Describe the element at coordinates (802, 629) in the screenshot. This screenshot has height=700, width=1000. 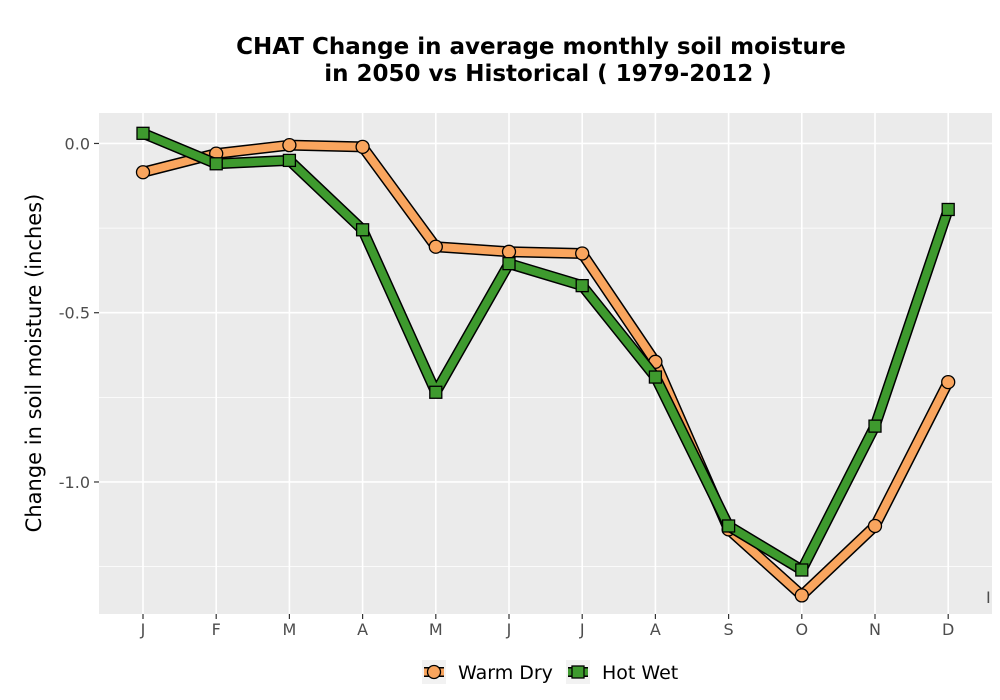
I see `x-tick-label-9: O` at that location.